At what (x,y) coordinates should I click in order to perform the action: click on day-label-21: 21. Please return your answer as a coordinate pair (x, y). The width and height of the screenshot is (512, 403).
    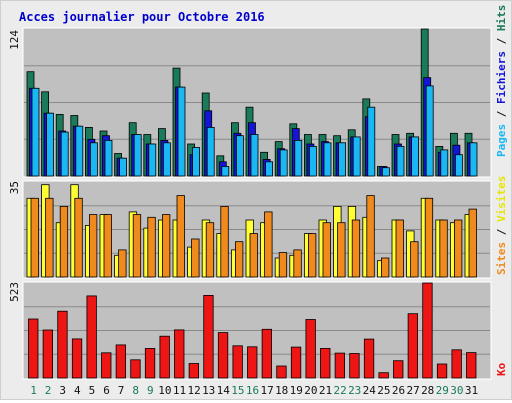
    Looking at the image, I should click on (325, 390).